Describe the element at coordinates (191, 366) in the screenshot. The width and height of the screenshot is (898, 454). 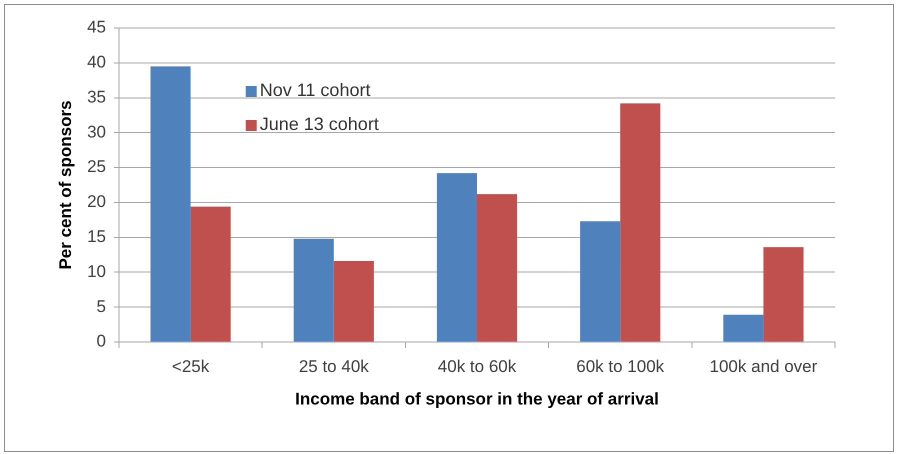
I see `x-tick-label: <25k` at that location.